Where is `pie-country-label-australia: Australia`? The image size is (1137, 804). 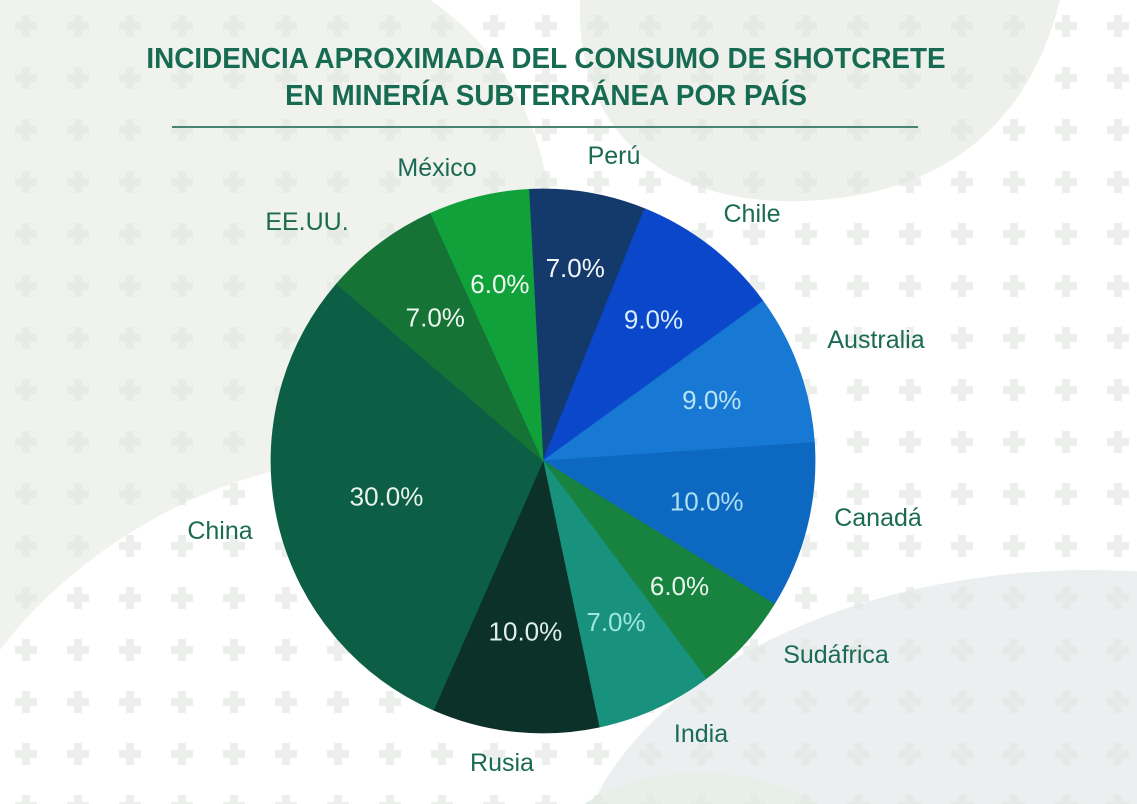 pie-country-label-australia: Australia is located at coordinates (875, 340).